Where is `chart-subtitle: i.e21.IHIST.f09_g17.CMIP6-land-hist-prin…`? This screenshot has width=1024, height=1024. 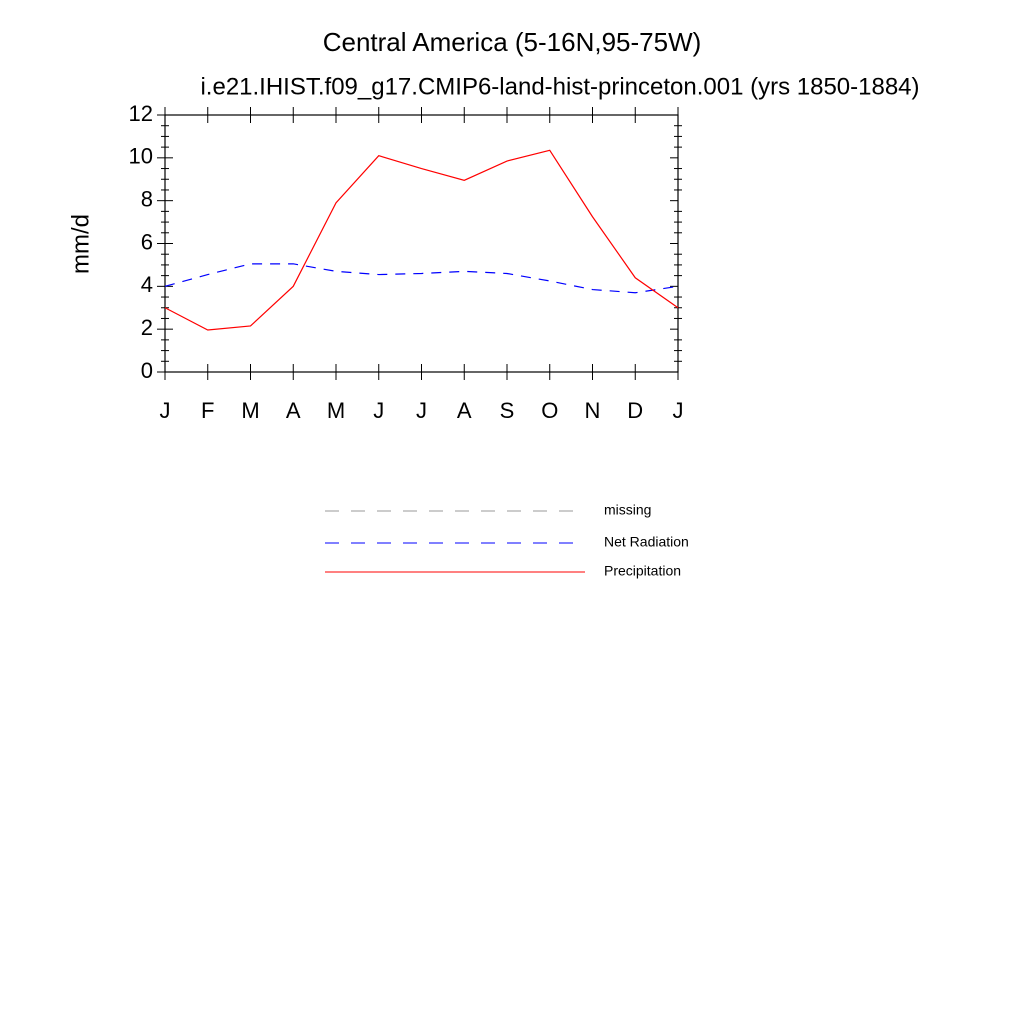 chart-subtitle: i.e21.IHIST.f09_g17.CMIP6-land-hist-prin… is located at coordinates (559, 86).